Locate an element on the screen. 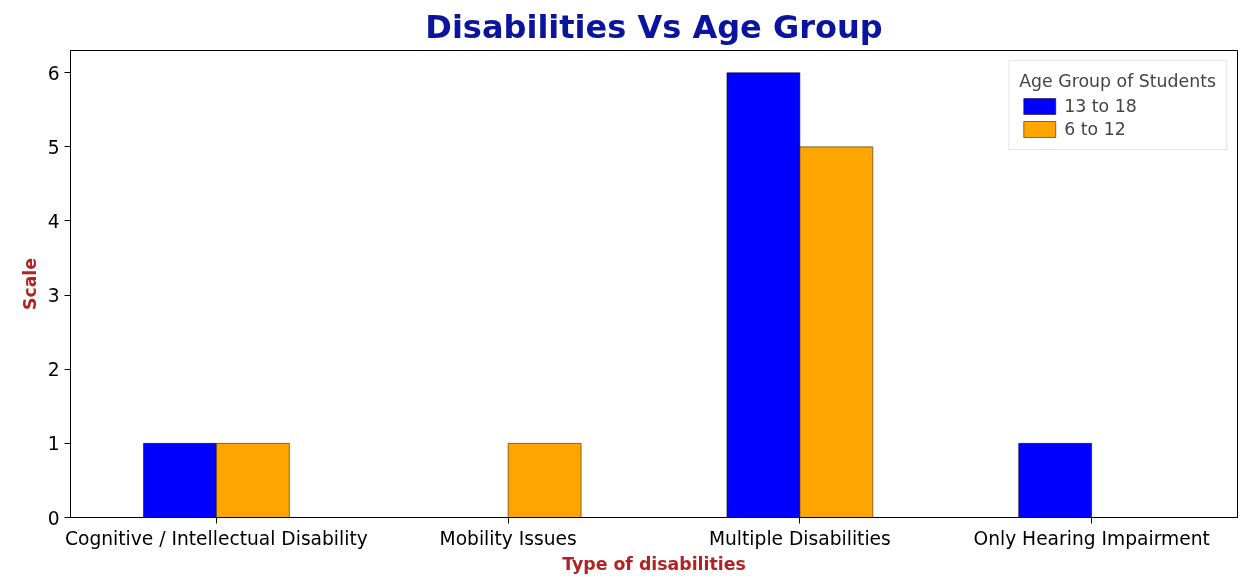 The width and height of the screenshot is (1249, 580). x-tick-label: Only Hearing Impairment is located at coordinates (1091, 538).